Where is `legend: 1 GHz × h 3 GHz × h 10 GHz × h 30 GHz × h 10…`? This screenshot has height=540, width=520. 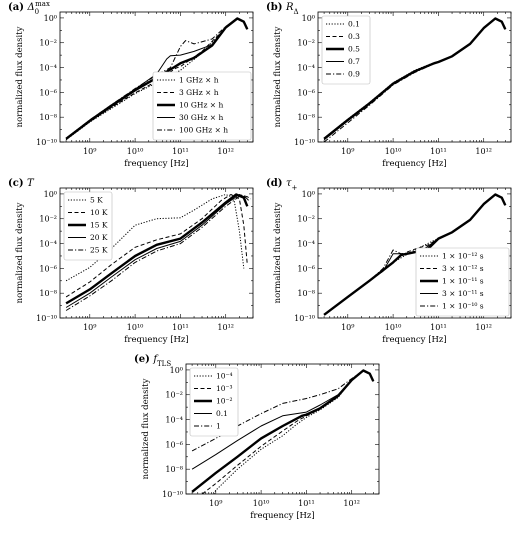
legend: 1 GHz × h 3 GHz × h 10 GHz × h 30 GHz × h 10… is located at coordinates (202, 106).